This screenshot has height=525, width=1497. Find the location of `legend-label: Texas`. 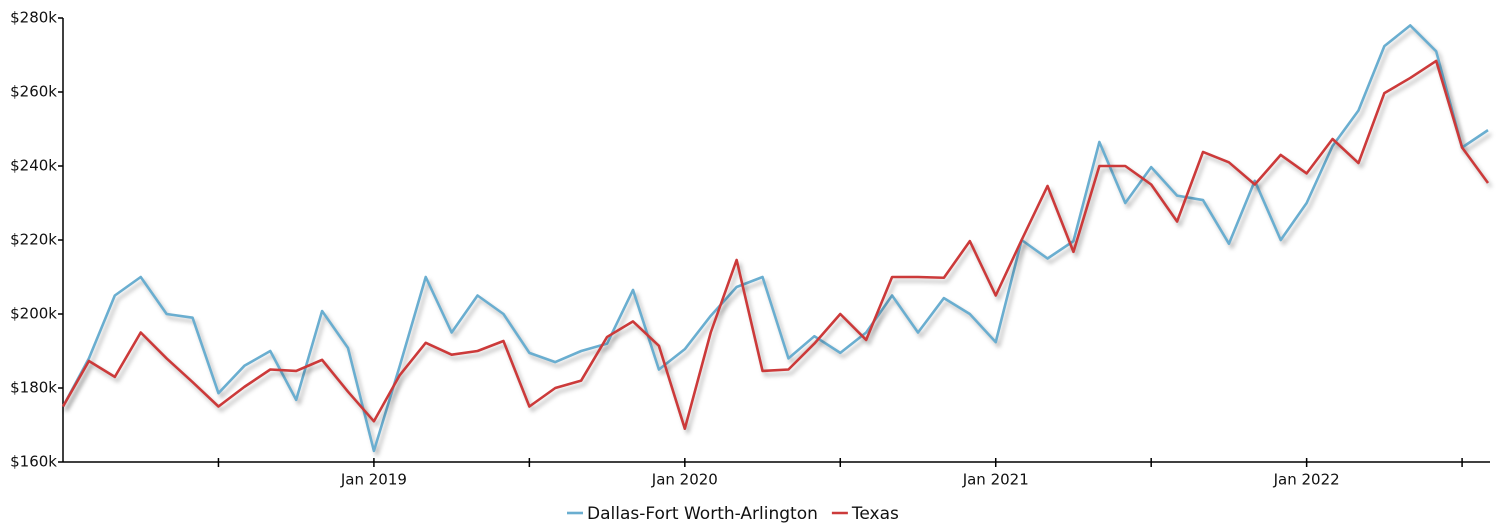

legend-label: Texas is located at coordinates (875, 514).